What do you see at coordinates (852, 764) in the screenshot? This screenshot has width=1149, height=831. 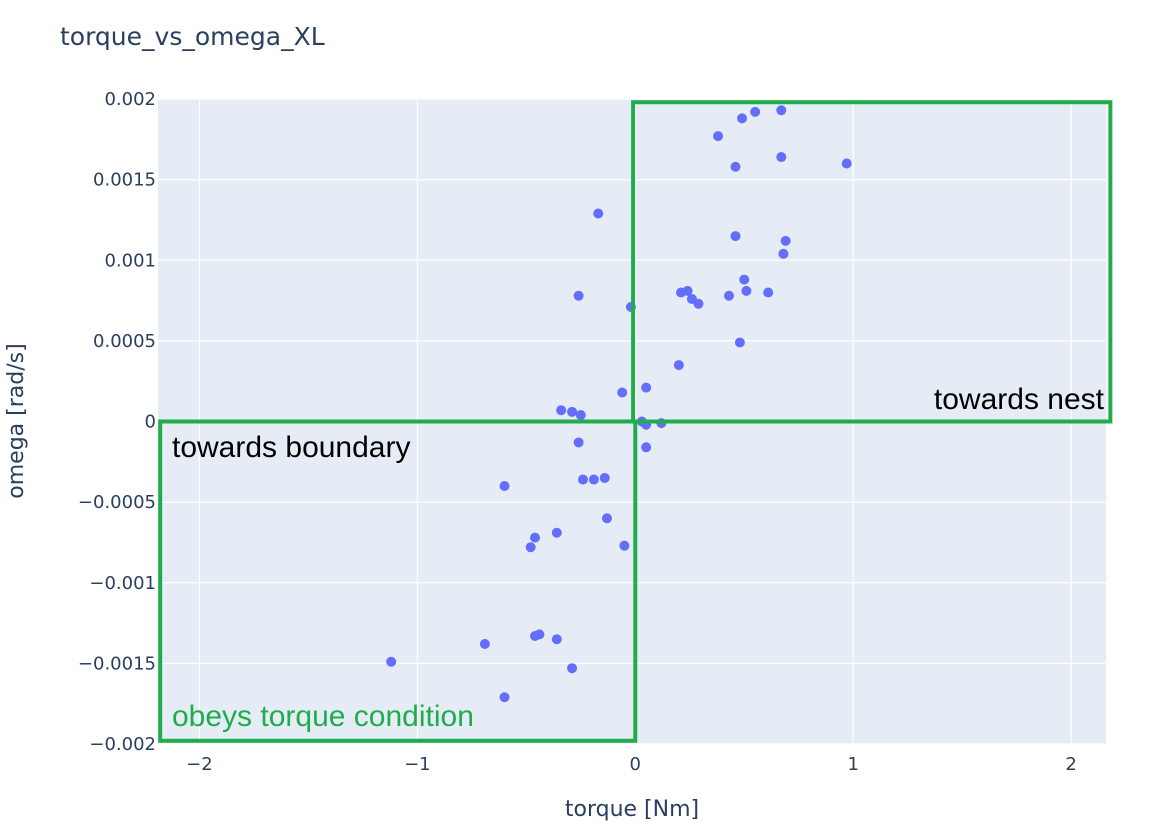 I see `x-tick-label: 1` at bounding box center [852, 764].